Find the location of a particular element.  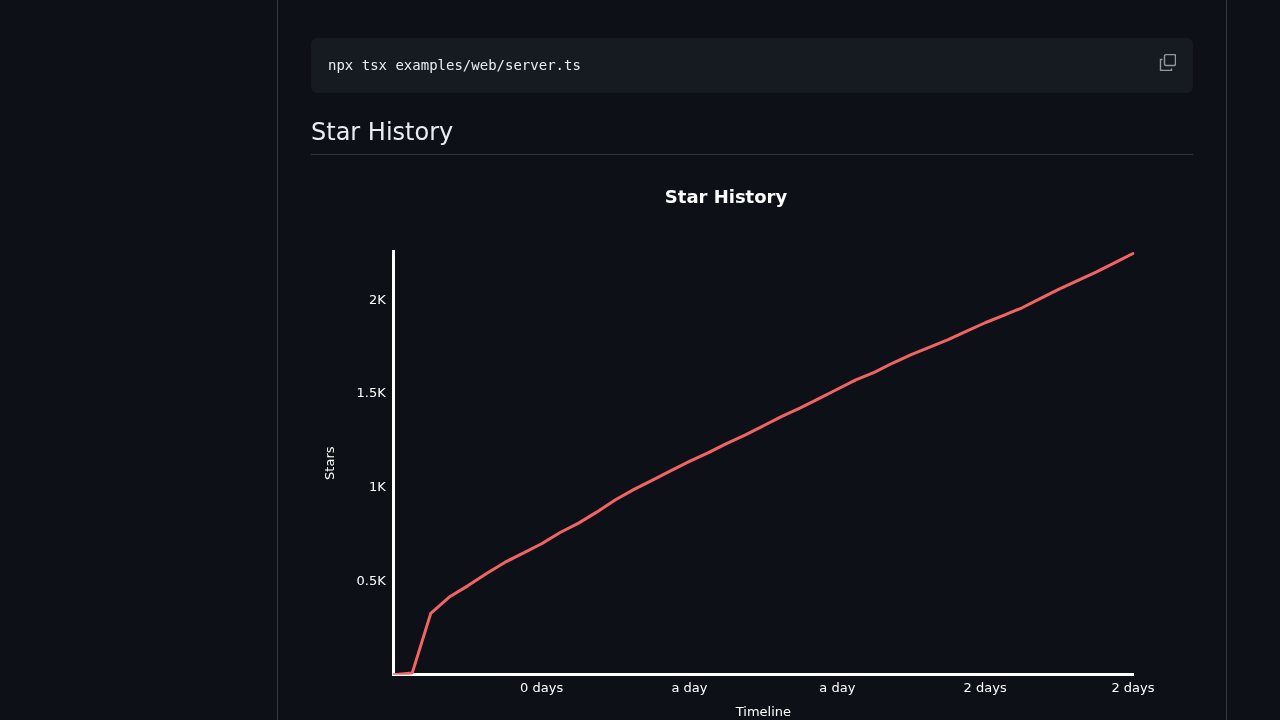

y-tick-label: 1.5K is located at coordinates (371, 393).